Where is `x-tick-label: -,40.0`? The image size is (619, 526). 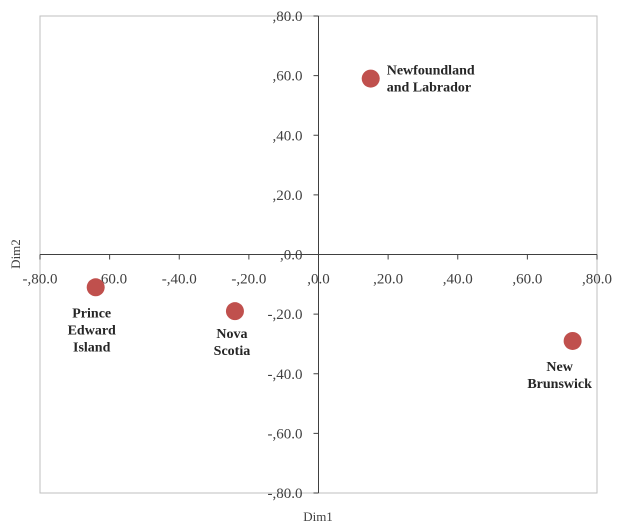
x-tick-label: -,40.0 is located at coordinates (179, 280).